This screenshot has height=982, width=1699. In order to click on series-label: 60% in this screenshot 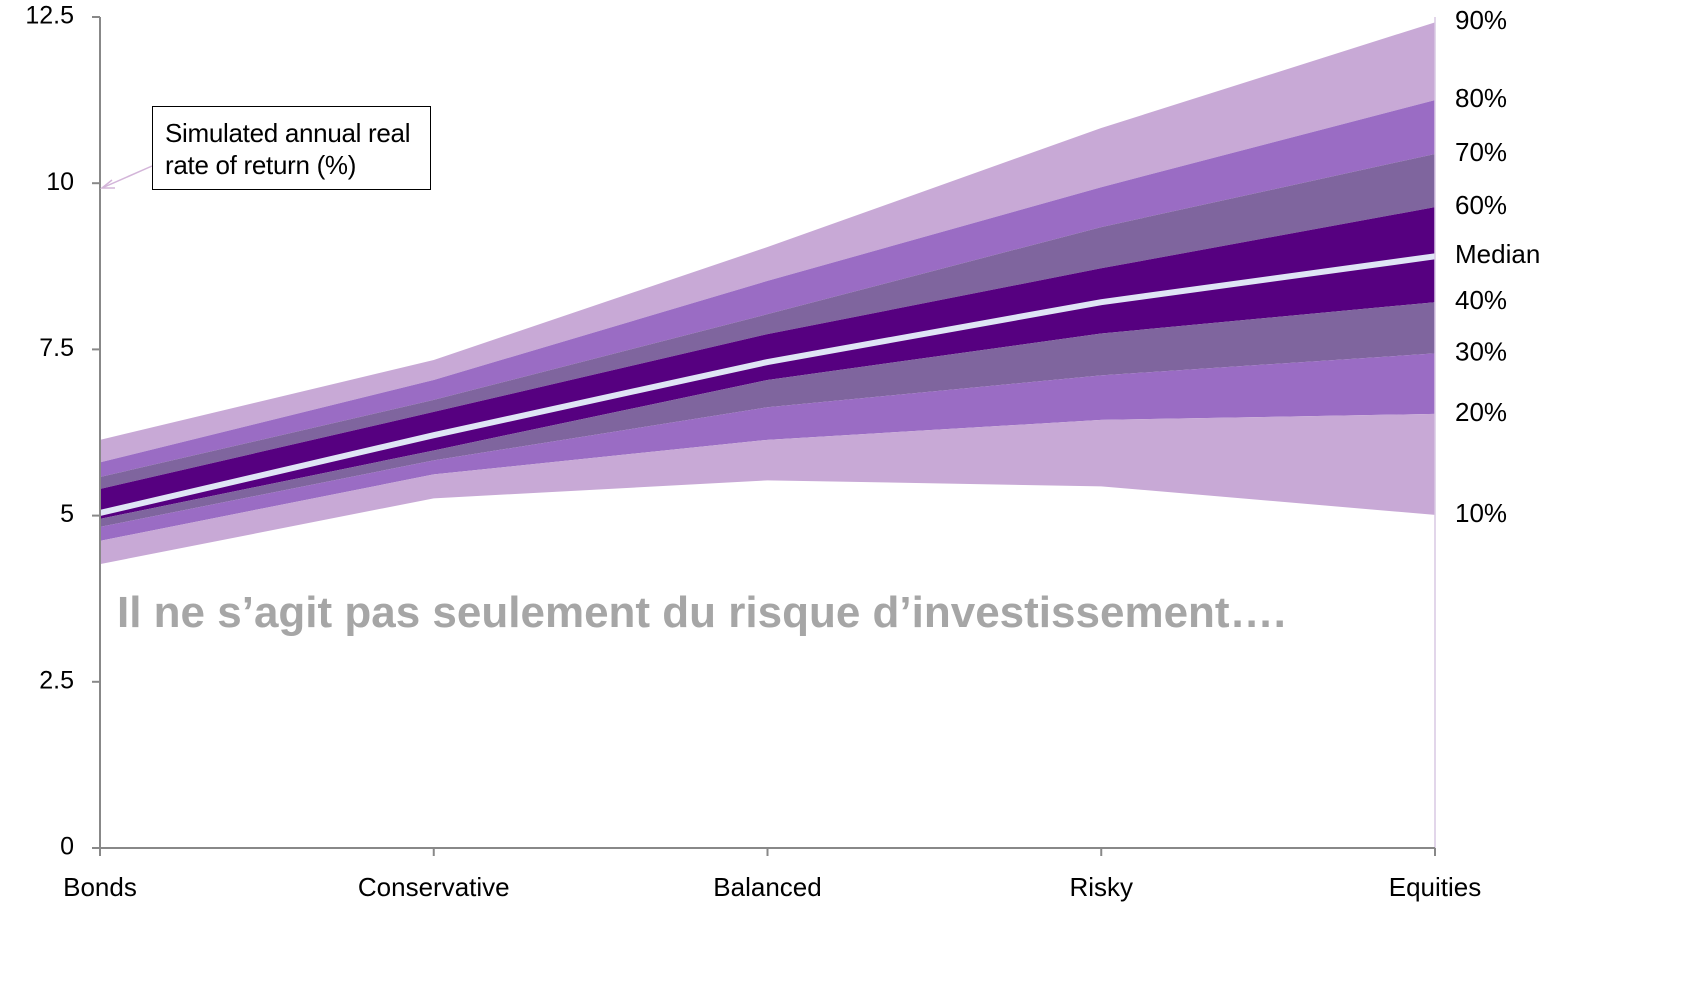, I will do `click(1481, 205)`.